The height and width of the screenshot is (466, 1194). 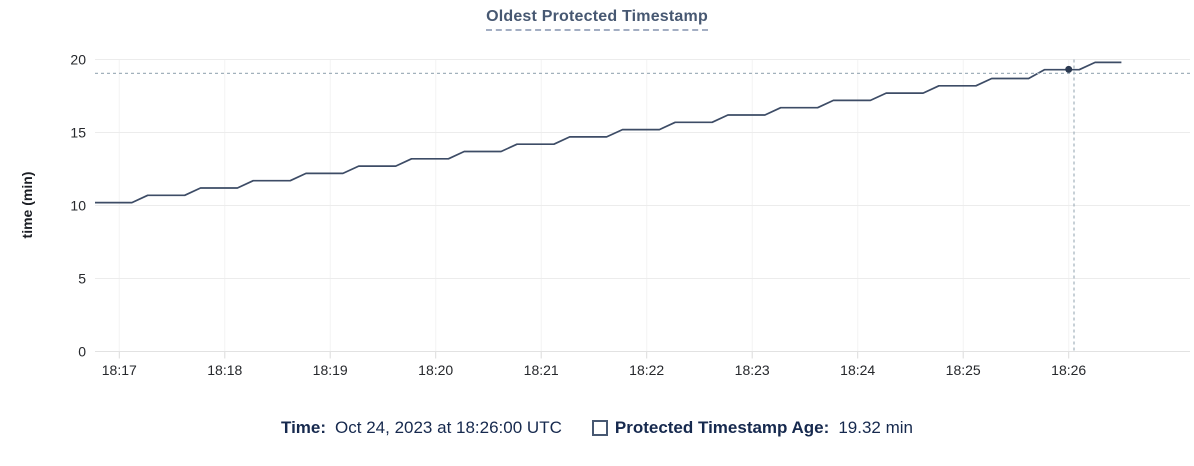 I want to click on series-checkbox-icon, so click(x=599, y=428).